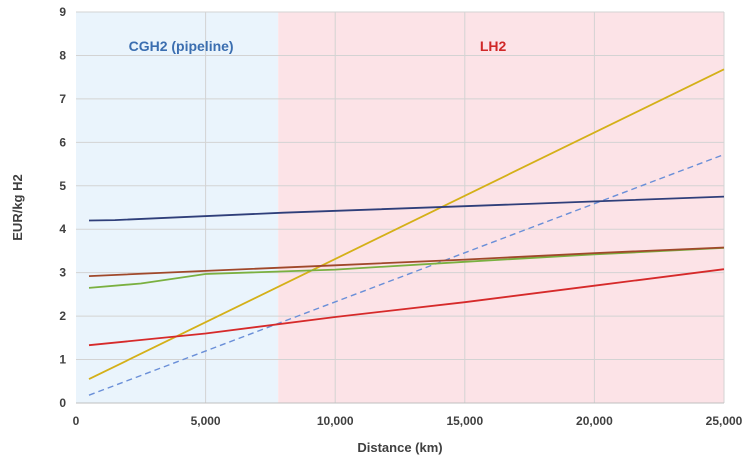 Image resolution: width=747 pixels, height=461 pixels. I want to click on x-tick-label-3: 15,000, so click(464, 421).